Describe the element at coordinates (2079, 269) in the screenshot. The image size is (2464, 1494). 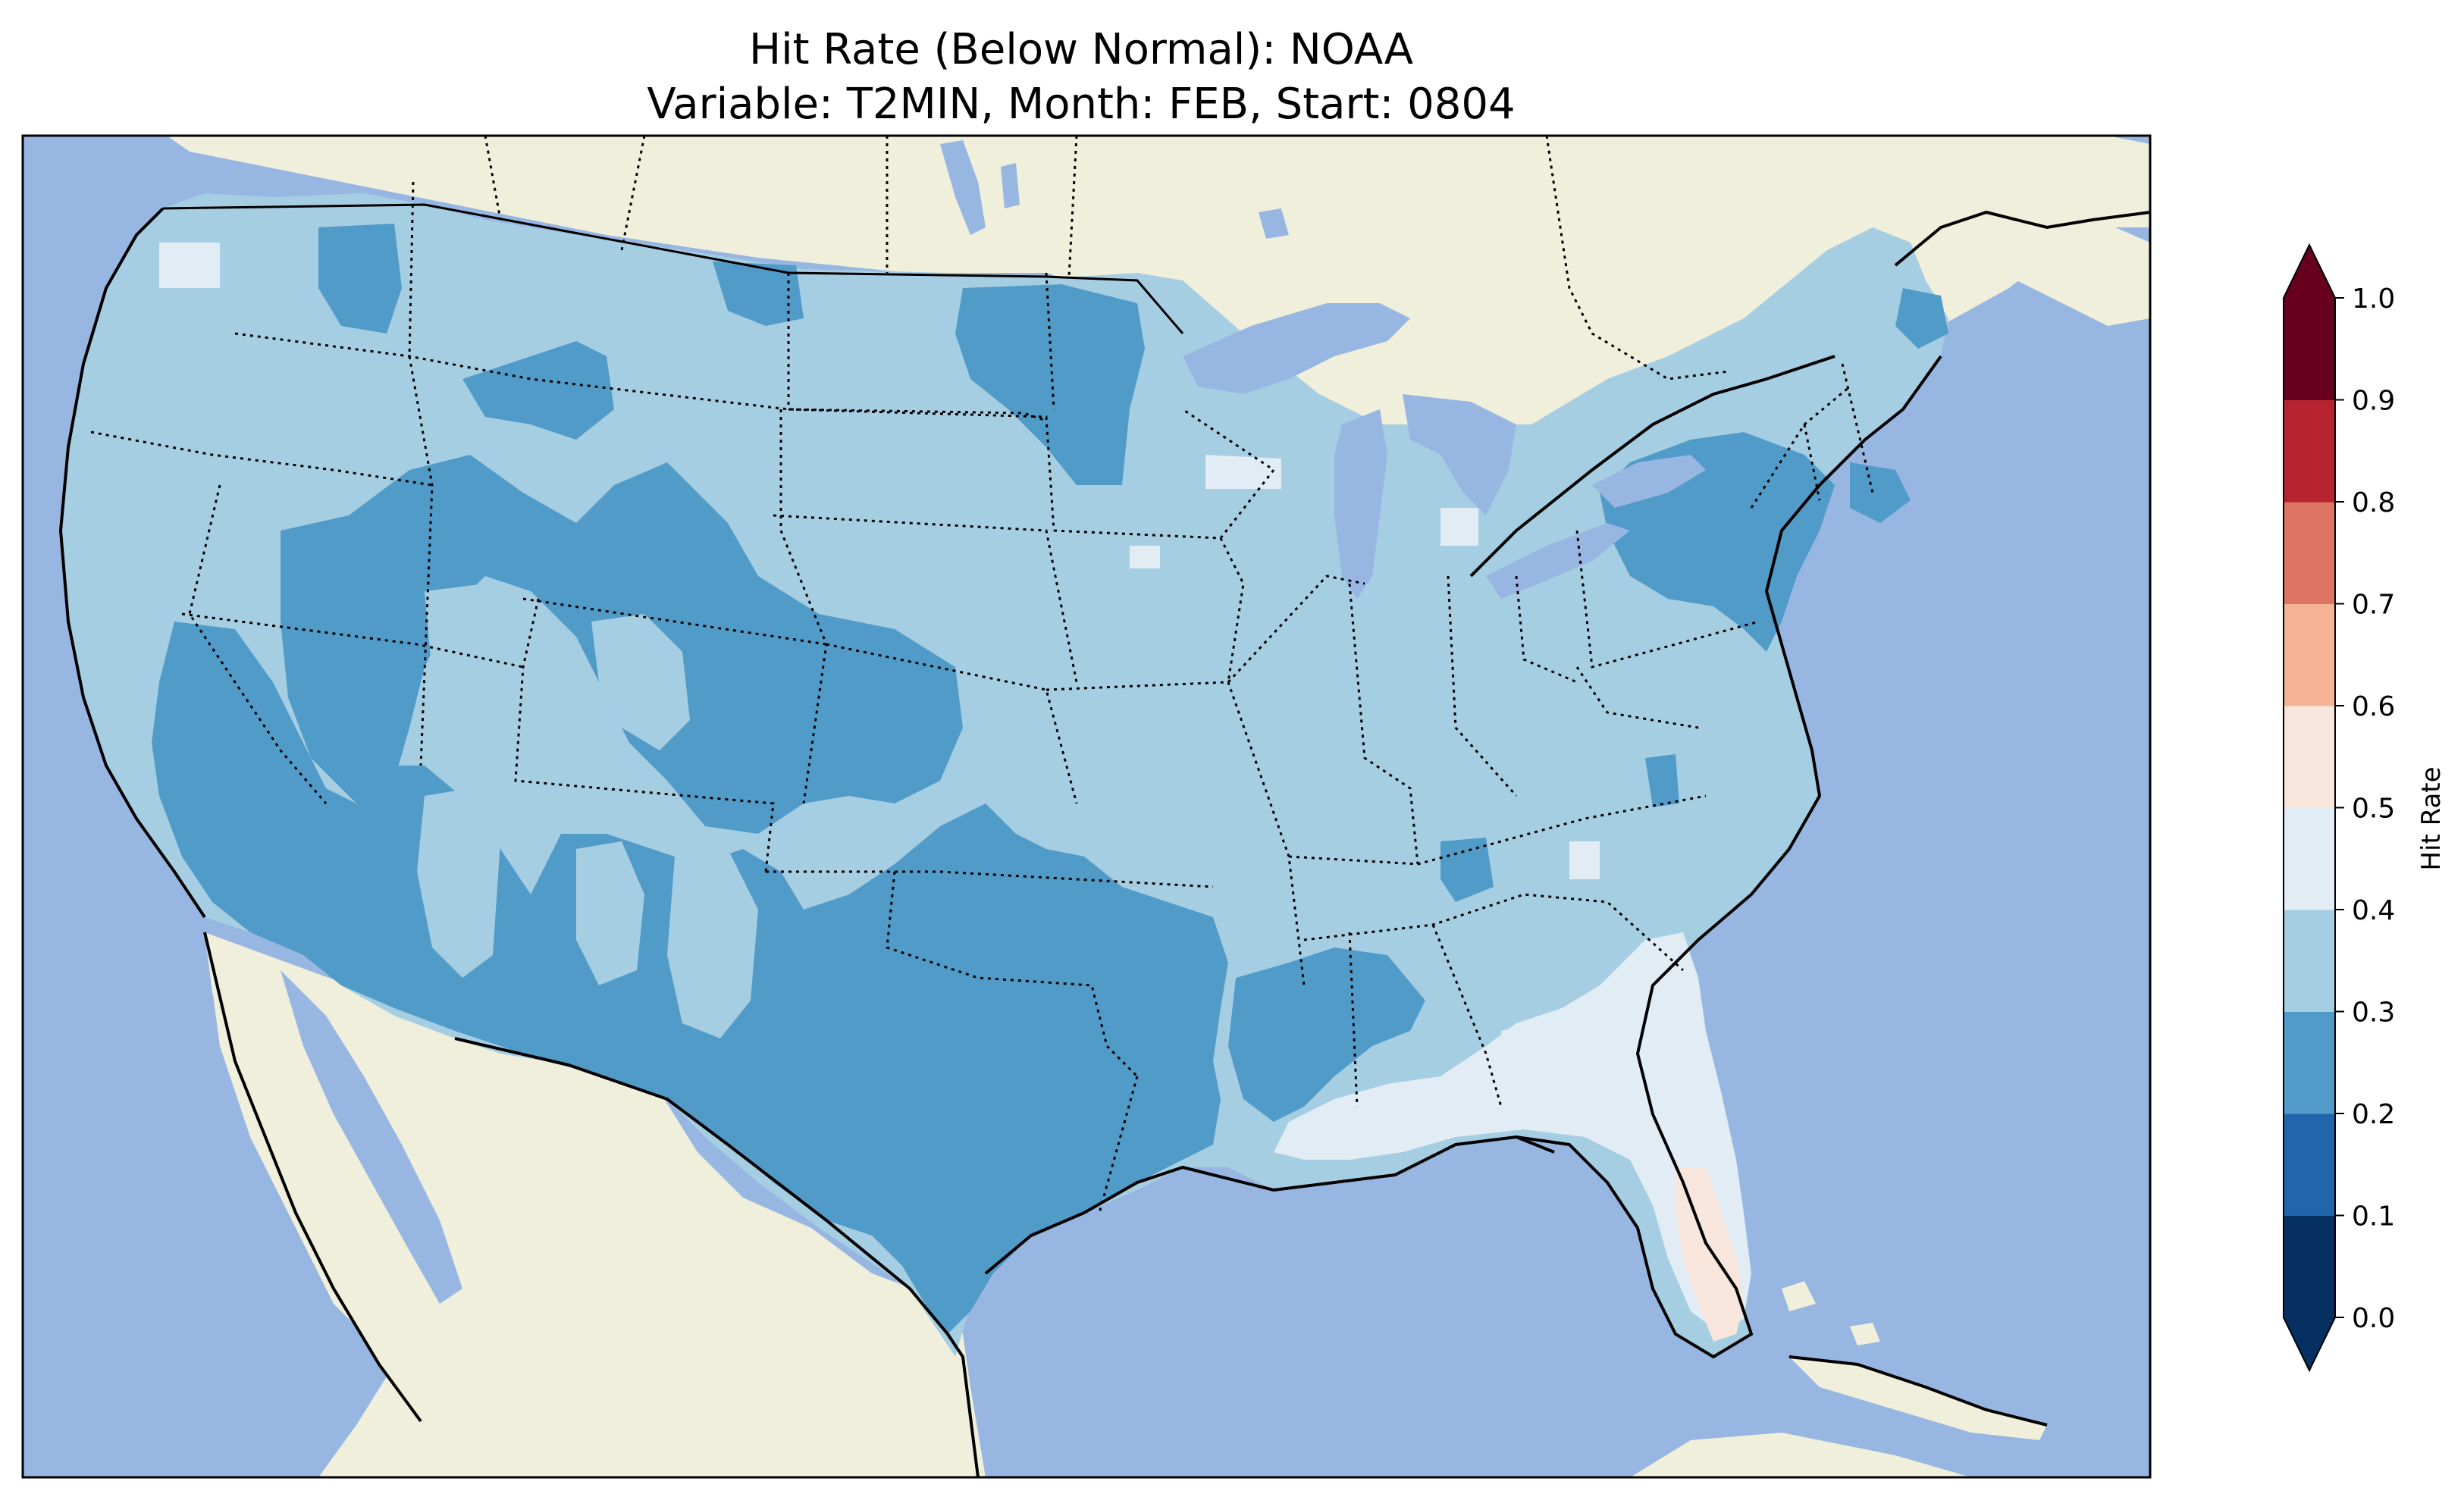
I see `maritimes-land` at that location.